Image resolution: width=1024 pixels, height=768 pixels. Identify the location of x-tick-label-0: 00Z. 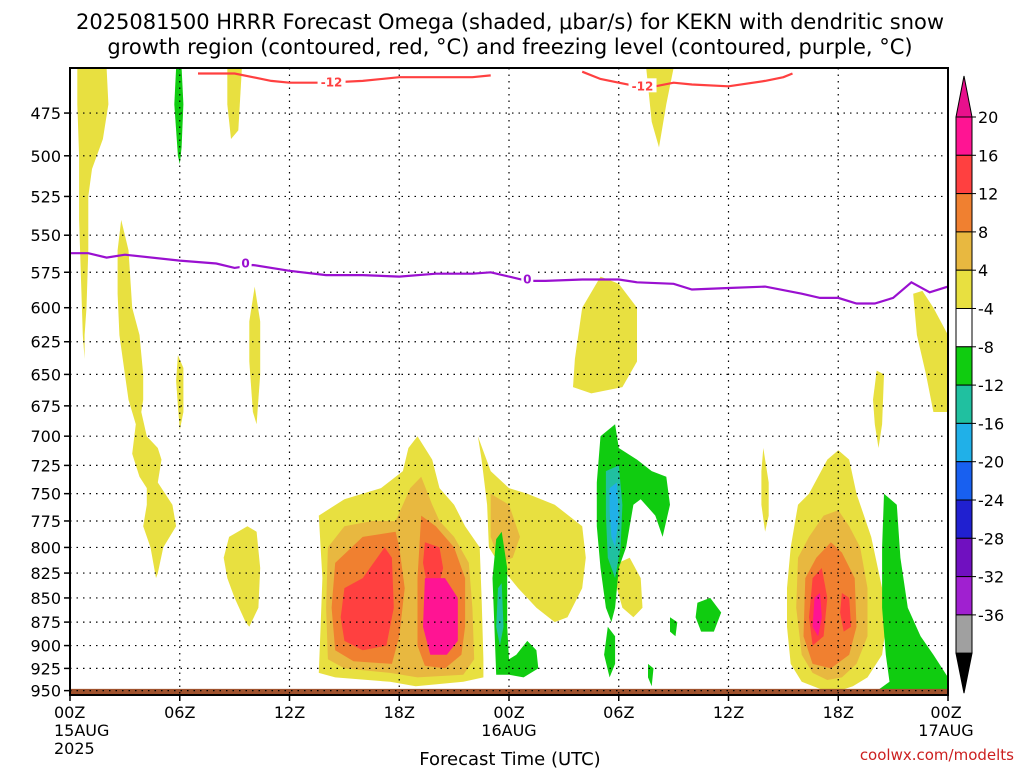
(69, 712).